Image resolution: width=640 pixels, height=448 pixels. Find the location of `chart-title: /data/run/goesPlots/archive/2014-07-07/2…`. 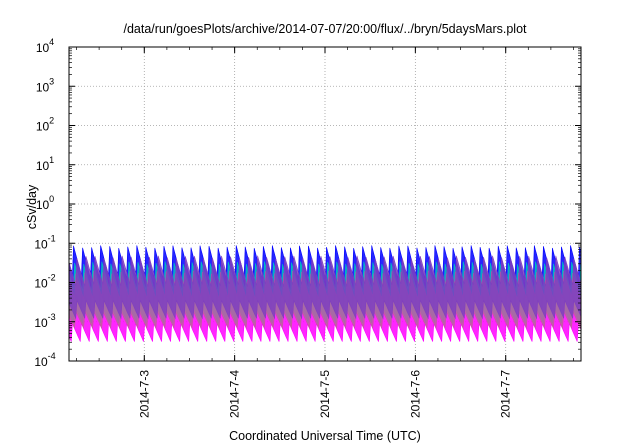

chart-title: /data/run/goesPlots/archive/2014-07-07/2… is located at coordinates (325, 29).